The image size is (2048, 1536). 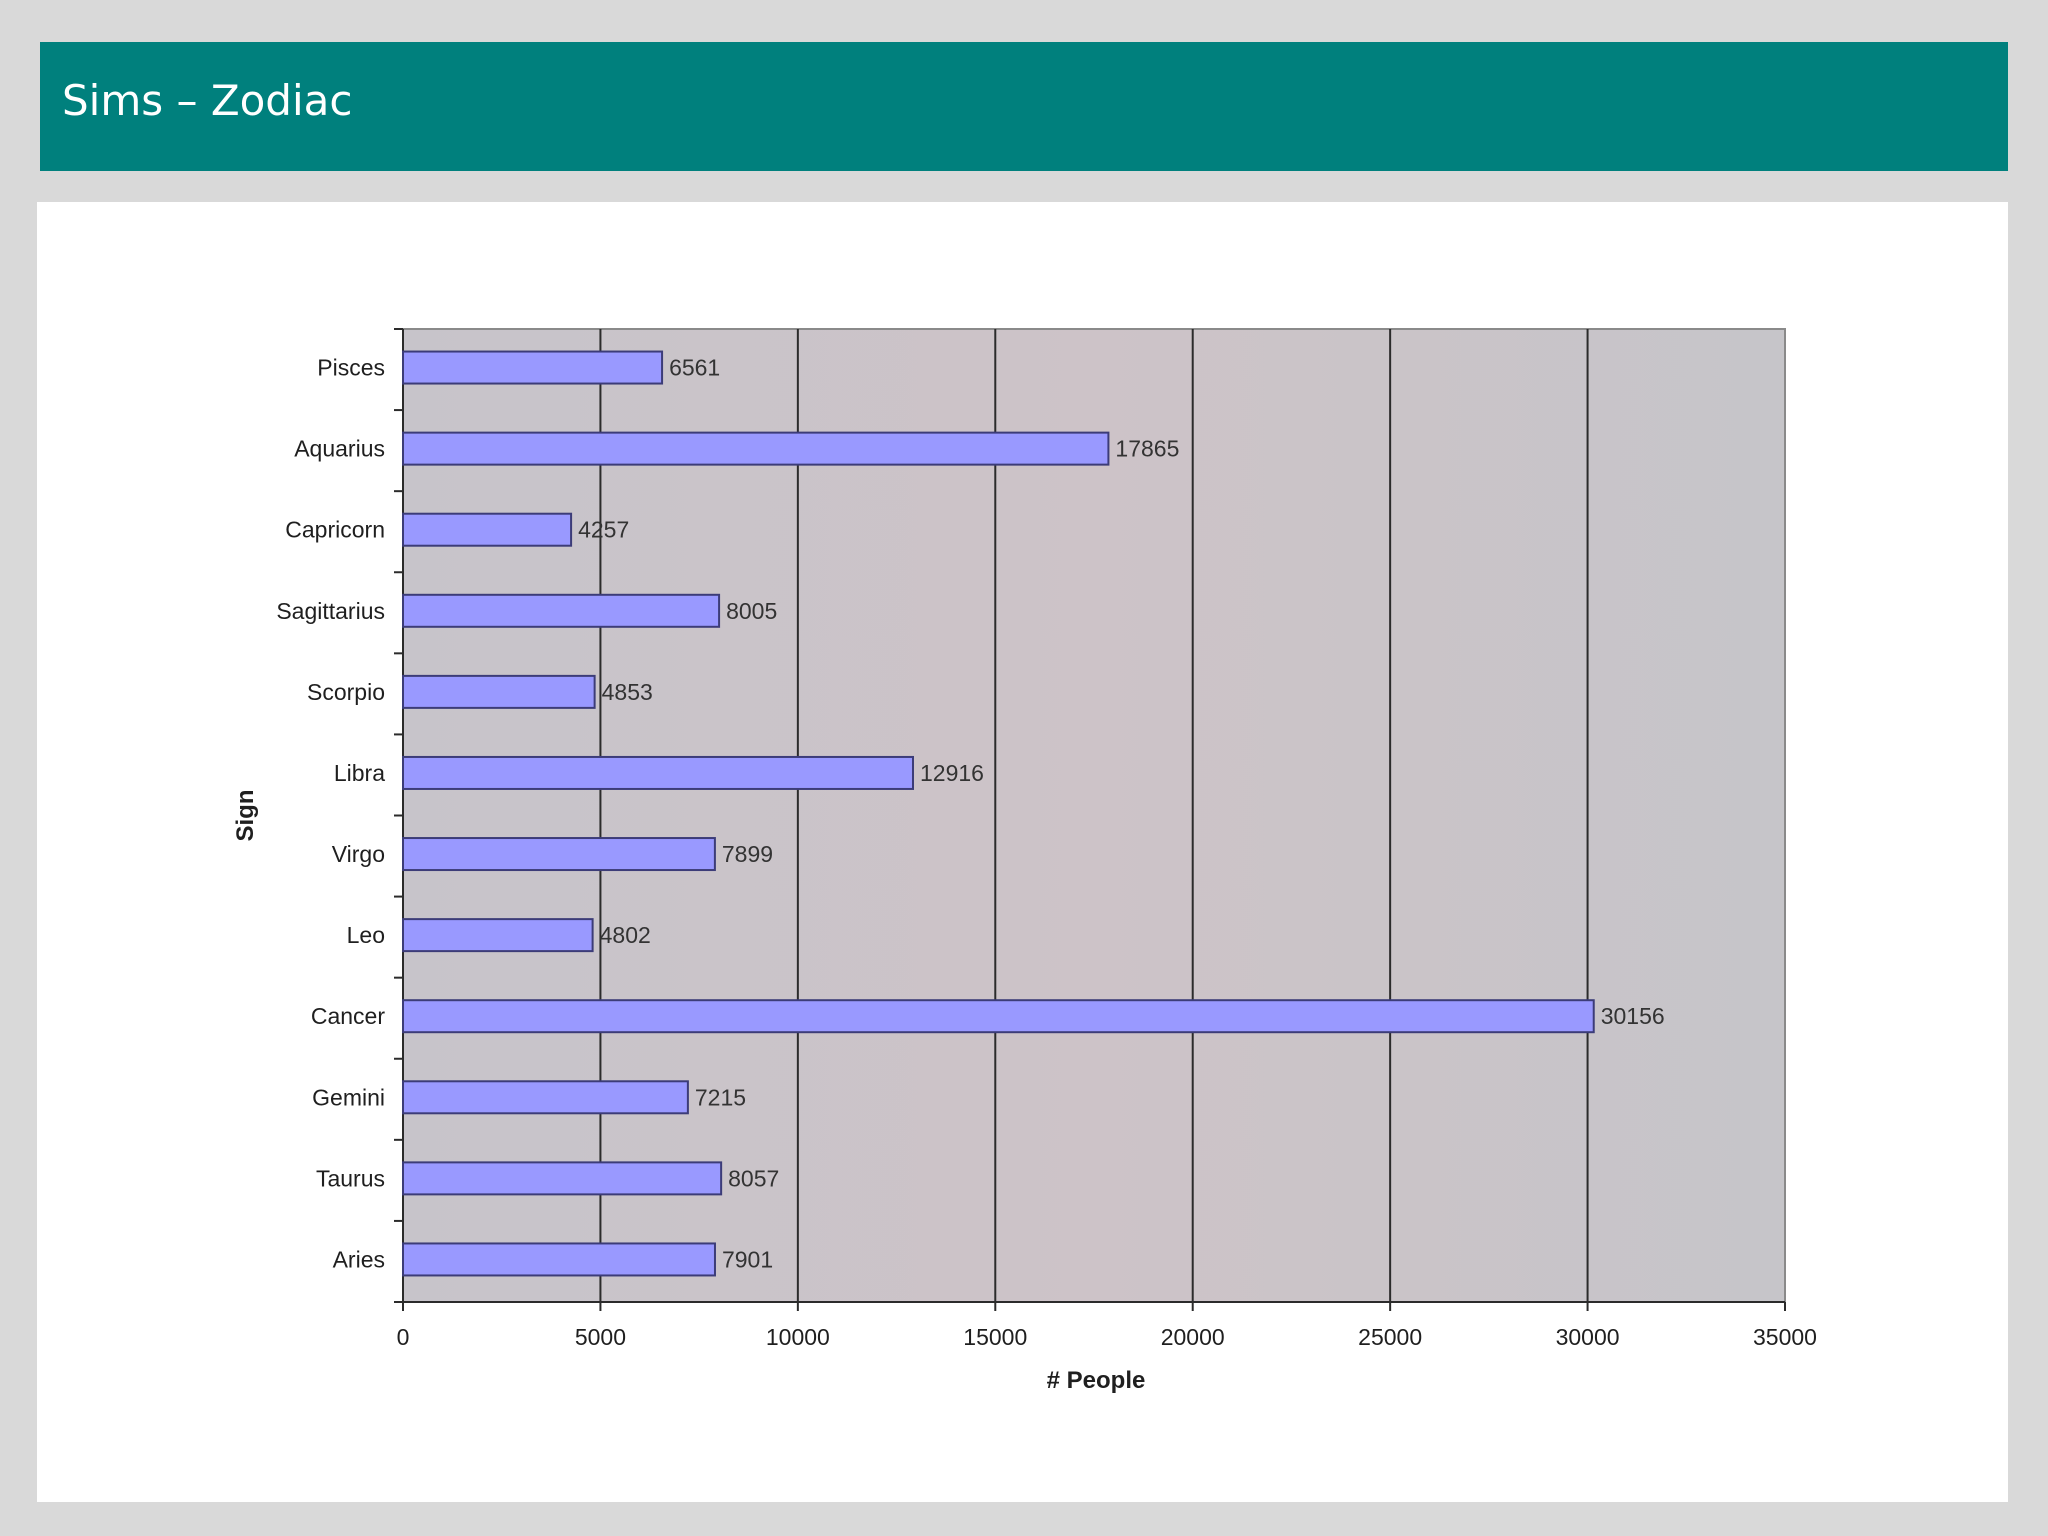 What do you see at coordinates (627, 692) in the screenshot?
I see `data-label: 4853` at bounding box center [627, 692].